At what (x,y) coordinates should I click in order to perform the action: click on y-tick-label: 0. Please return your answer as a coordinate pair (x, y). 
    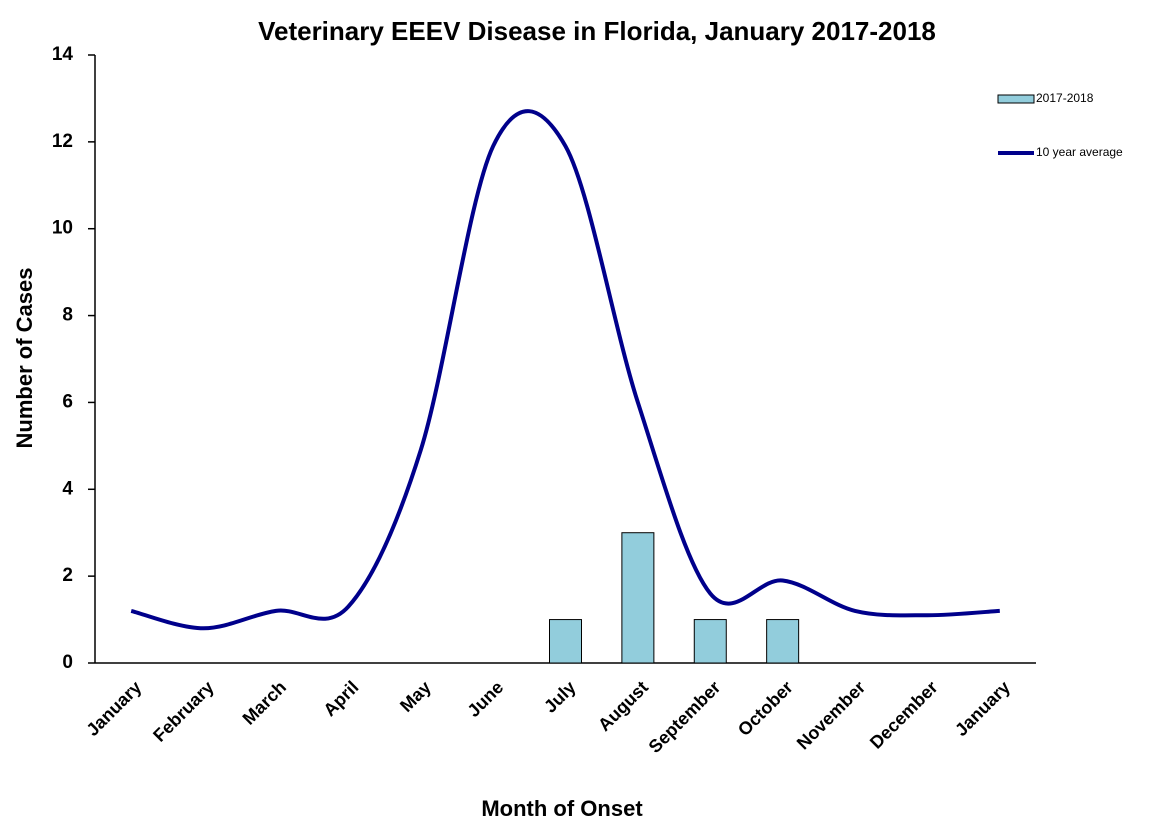
    Looking at the image, I should click on (67, 662).